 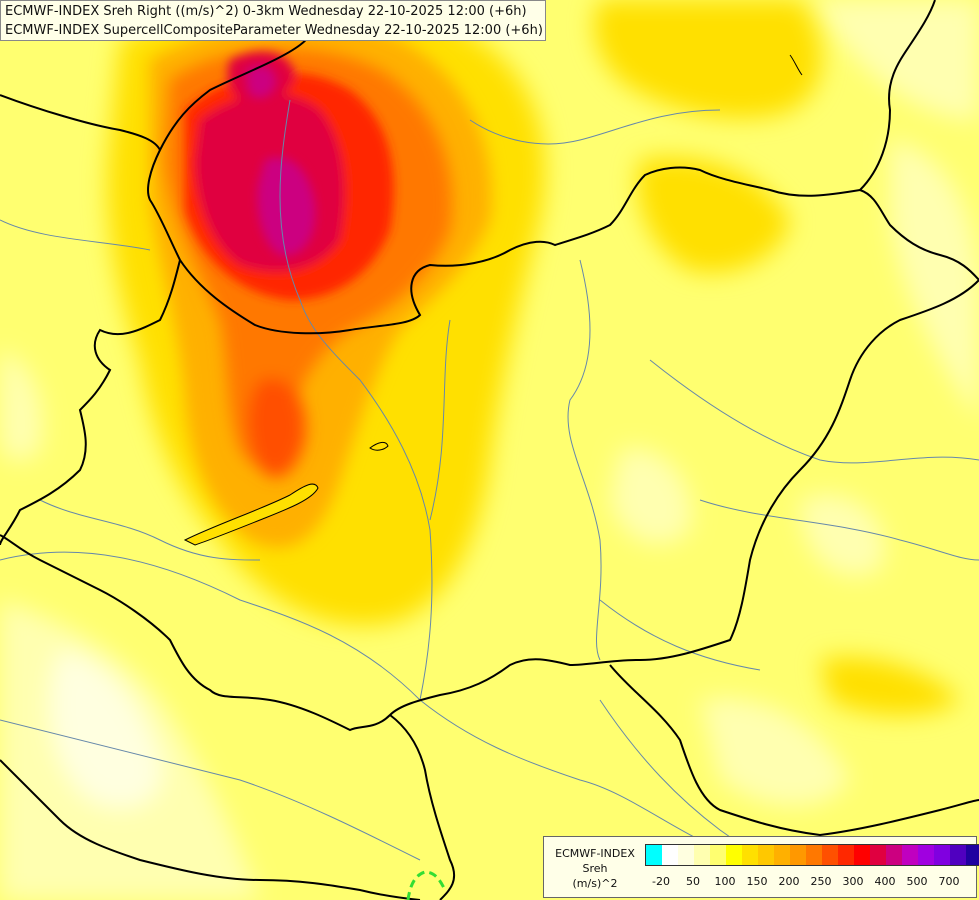 What do you see at coordinates (595, 883) in the screenshot?
I see `legend-unit: (m/s)^2` at bounding box center [595, 883].